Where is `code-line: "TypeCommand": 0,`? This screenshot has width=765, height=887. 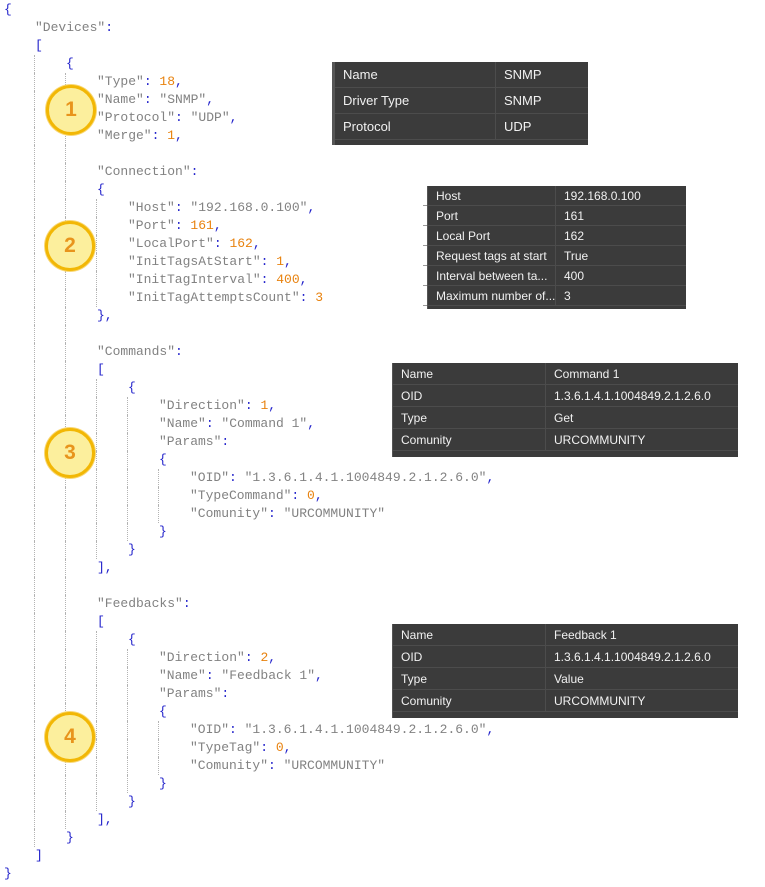
code-line: "TypeCommand": 0, is located at coordinates (249, 496).